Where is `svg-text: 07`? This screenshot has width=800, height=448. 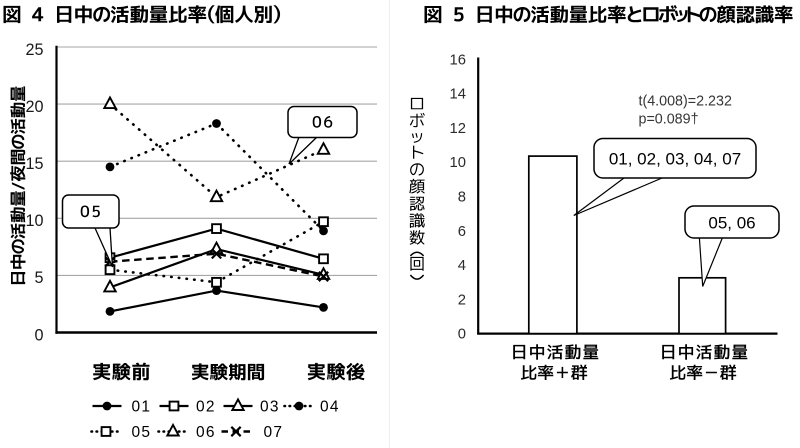
svg-text: 07 is located at coordinates (274, 432).